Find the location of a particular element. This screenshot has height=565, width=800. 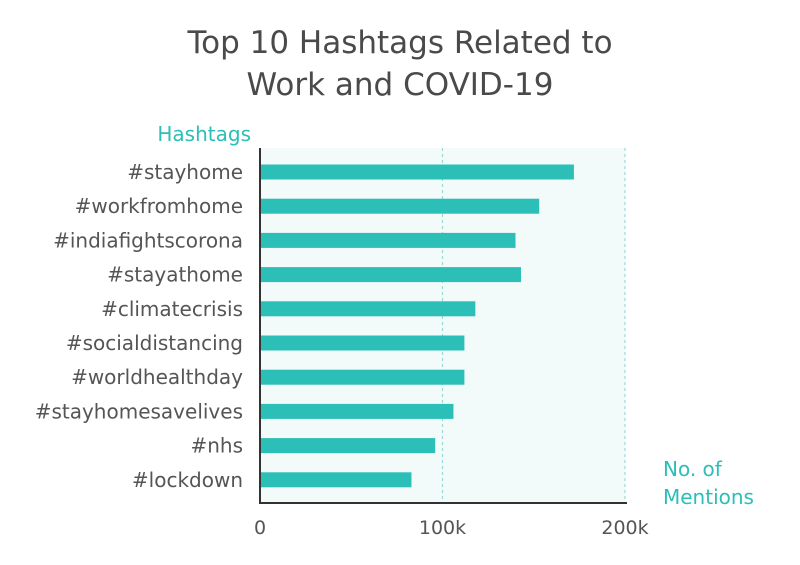

category-label-6: #worldhealthday is located at coordinates (157, 377).